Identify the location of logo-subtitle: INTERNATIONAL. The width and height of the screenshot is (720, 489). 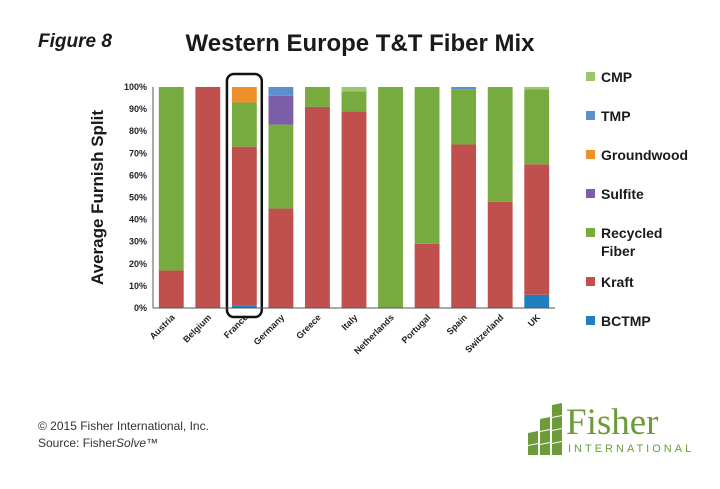
(631, 449).